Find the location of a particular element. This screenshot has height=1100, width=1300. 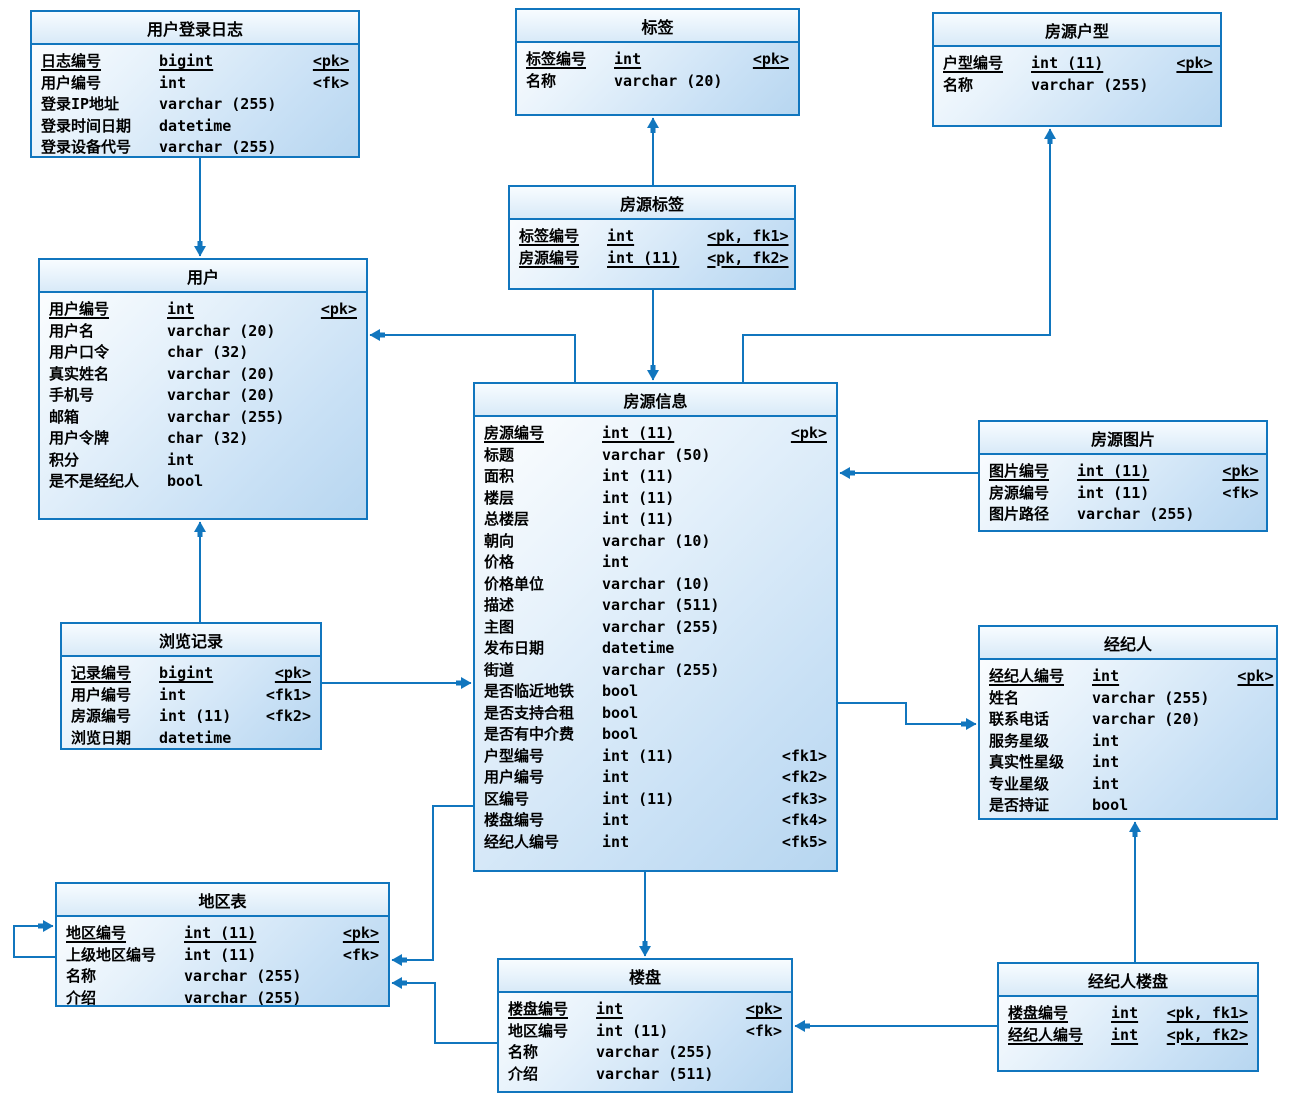

table-fields: 标签编号 int <pk, fk1> 房源编号 int (11) <pk, fk2> is located at coordinates (652, 247).